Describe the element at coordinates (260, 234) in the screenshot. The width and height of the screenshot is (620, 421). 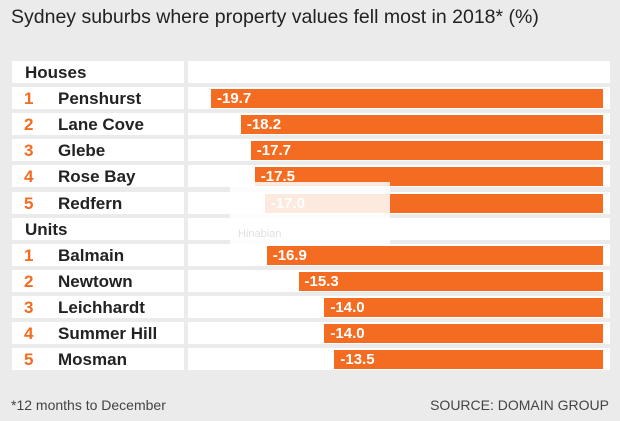
I see `watermark-text: Hinabian` at that location.